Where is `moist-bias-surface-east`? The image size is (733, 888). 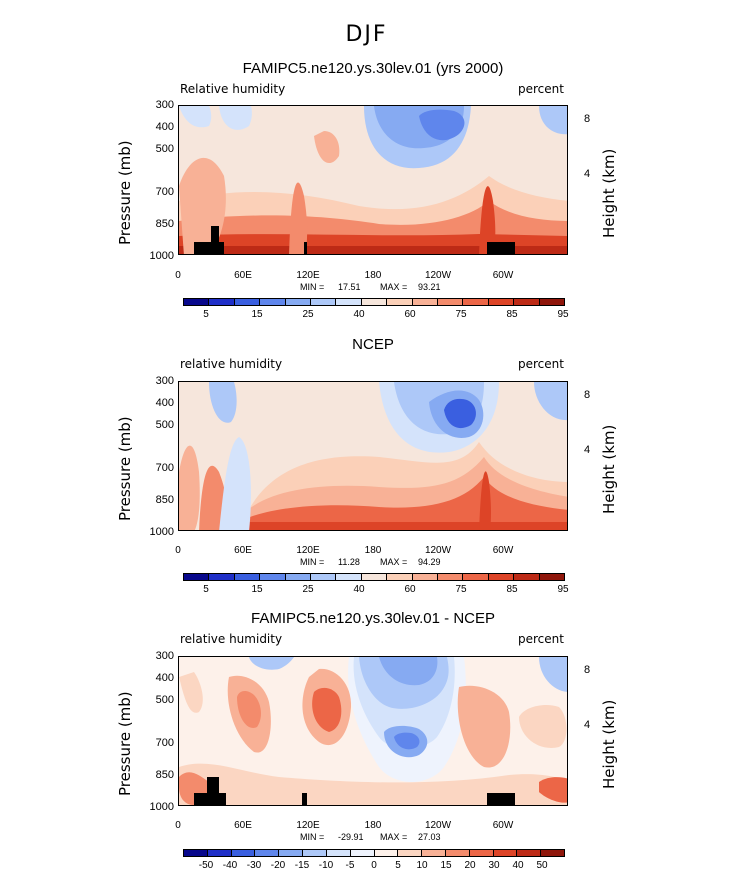
moist-bias-surface-east is located at coordinates (553, 790).